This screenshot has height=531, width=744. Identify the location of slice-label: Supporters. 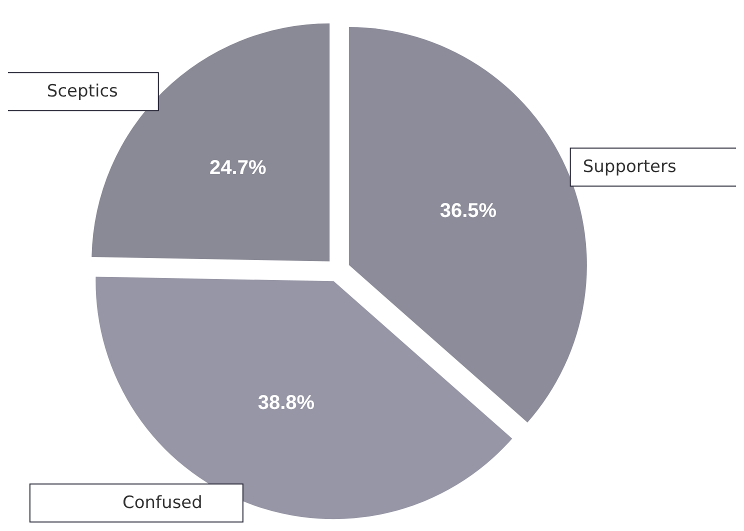
(629, 167).